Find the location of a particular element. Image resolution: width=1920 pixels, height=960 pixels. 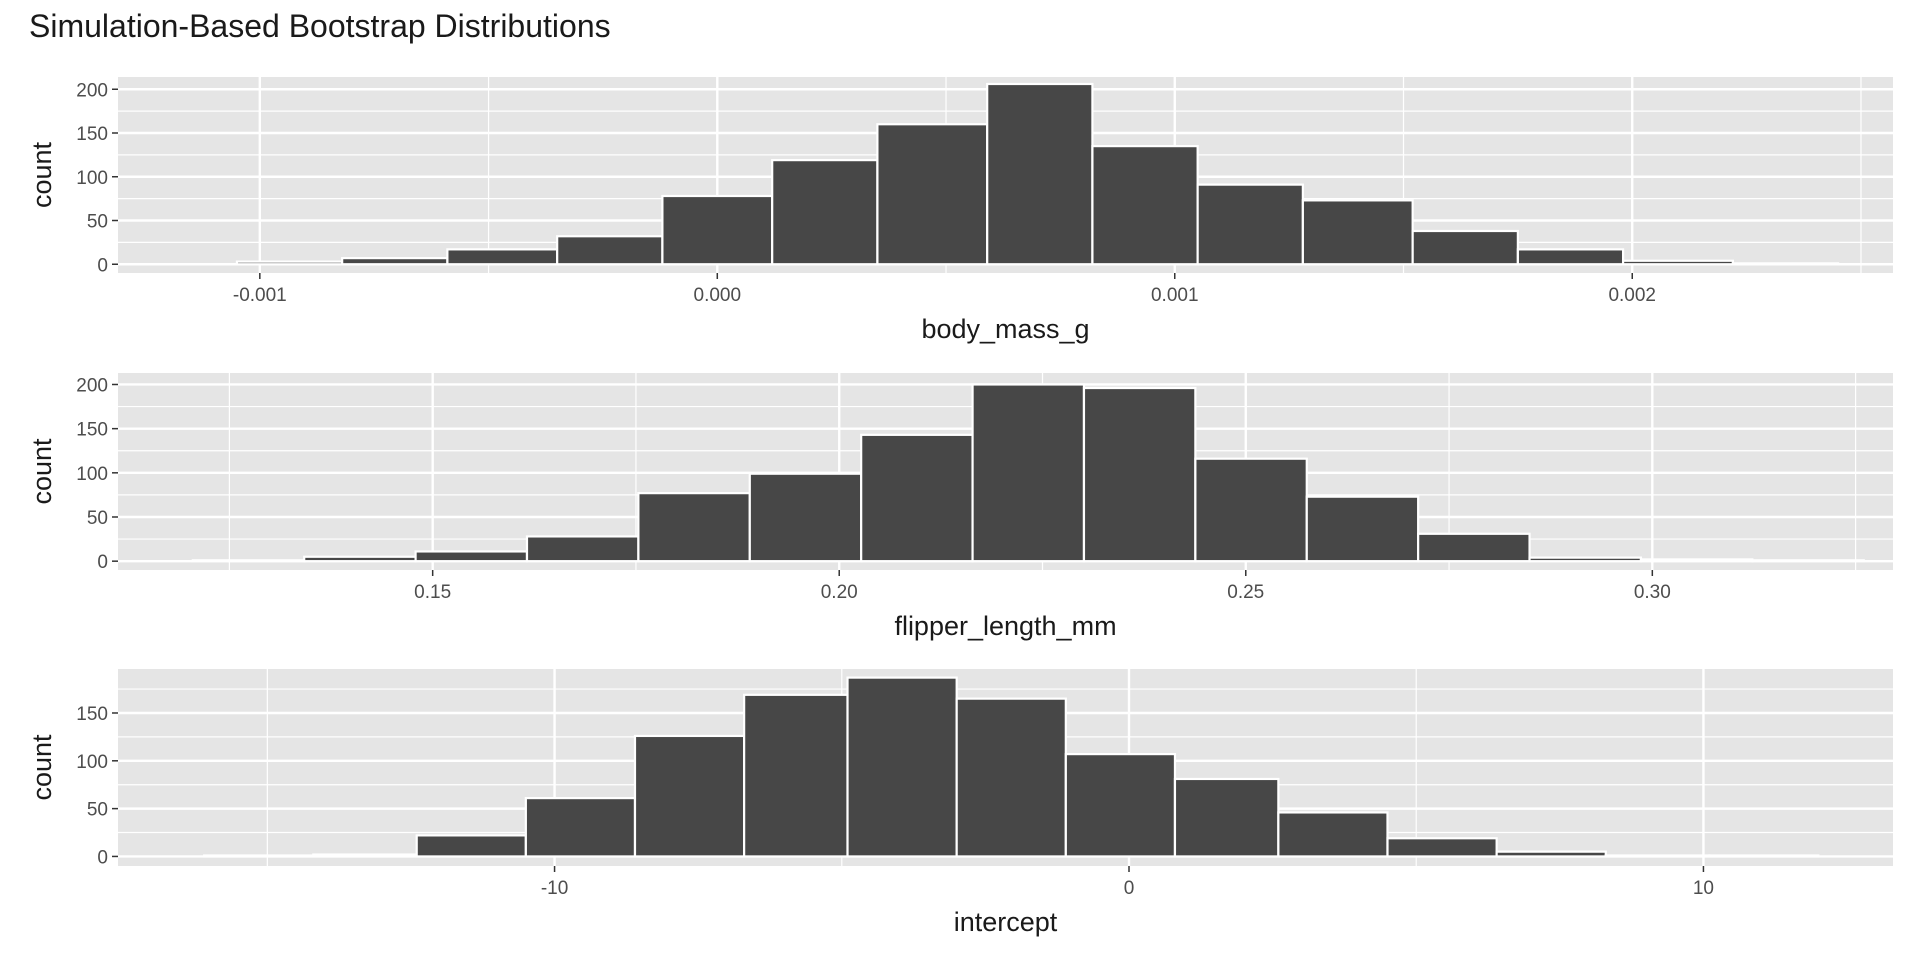

x-tick-label: 0.30 is located at coordinates (1652, 592).